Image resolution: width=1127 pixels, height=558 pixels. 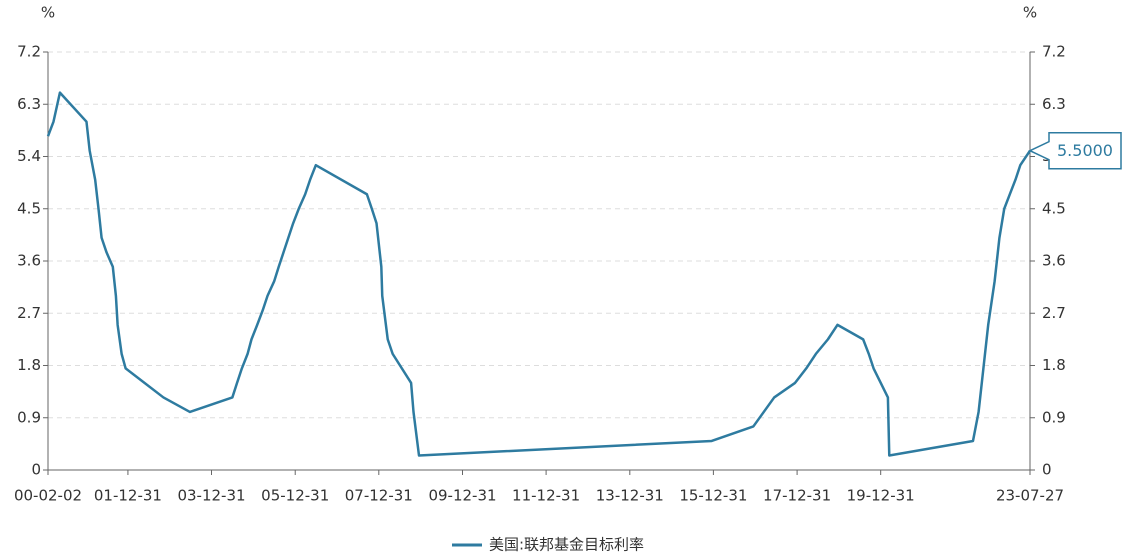 What do you see at coordinates (1054, 261) in the screenshot?
I see `y2-tick-label: 3.6` at bounding box center [1054, 261].